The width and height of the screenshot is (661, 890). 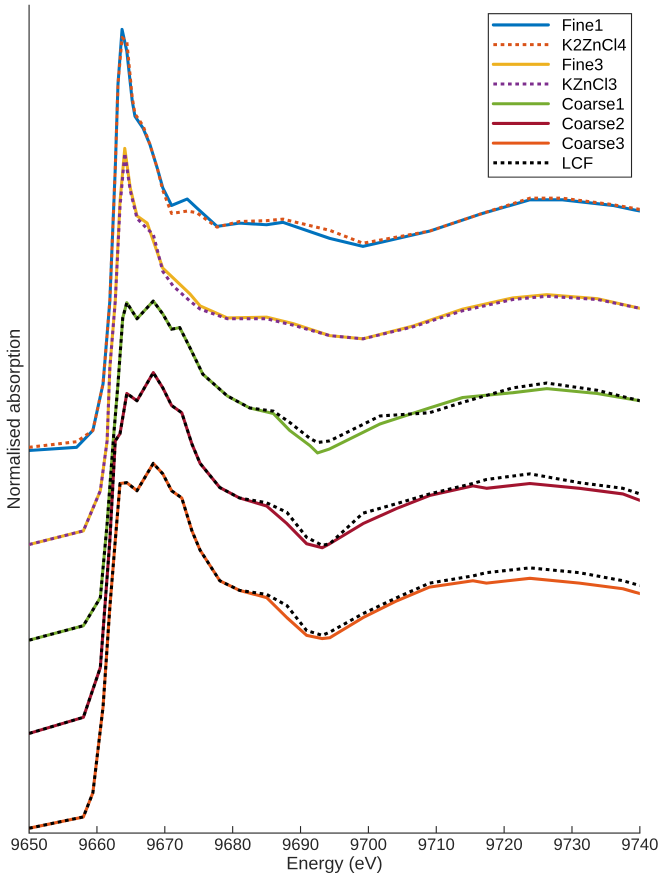 What do you see at coordinates (335, 865) in the screenshot?
I see `x-axis-title: Energy (eV)` at bounding box center [335, 865].